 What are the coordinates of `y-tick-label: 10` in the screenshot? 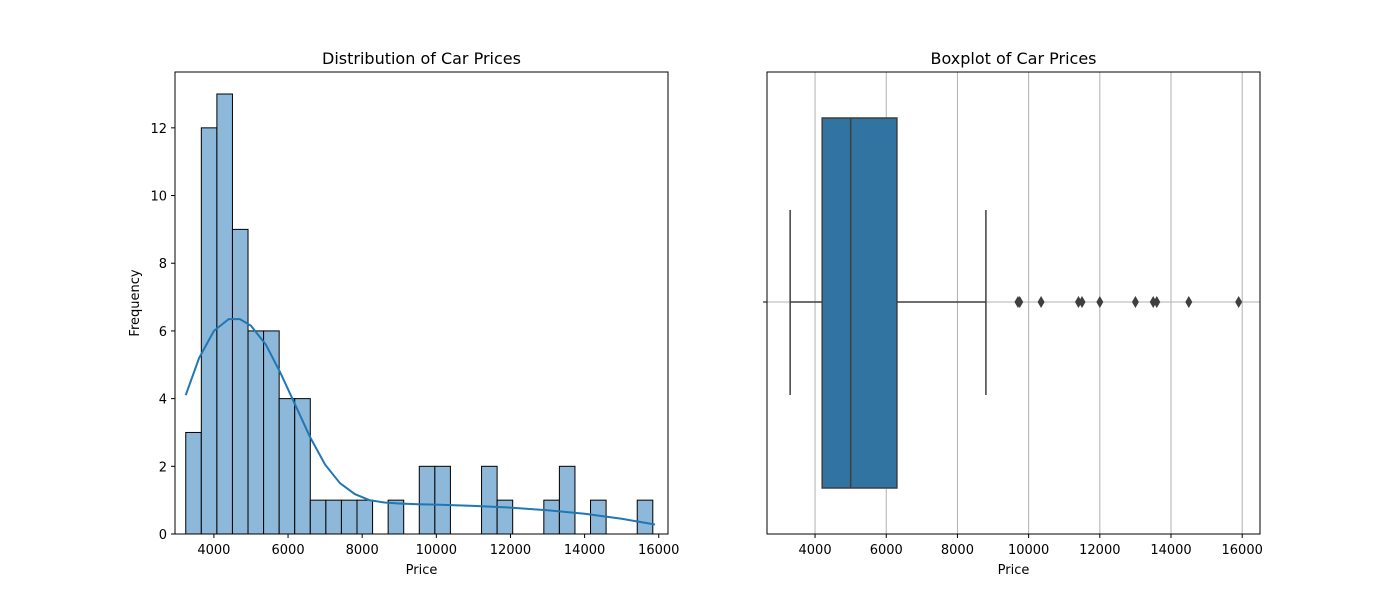 It's located at (158, 197).